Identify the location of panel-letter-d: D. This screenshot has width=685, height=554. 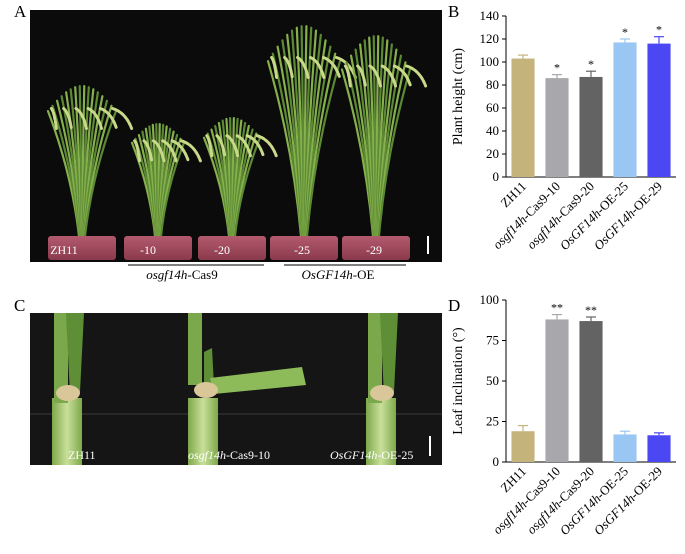
(454, 305).